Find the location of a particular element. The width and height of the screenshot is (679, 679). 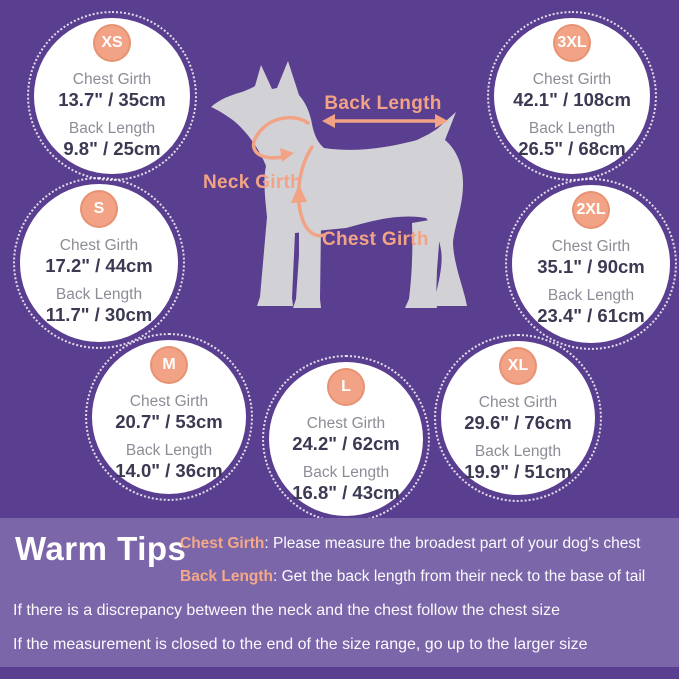

chest-girth-value: 42.1" / 108cm is located at coordinates (572, 99).